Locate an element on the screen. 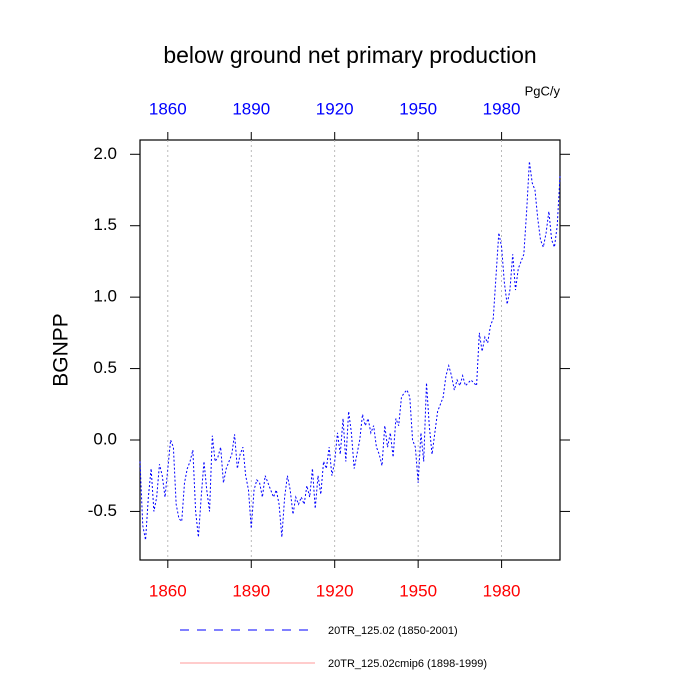 Image resolution: width=700 pixels, height=700 pixels. x-tick-label: 1860 is located at coordinates (168, 590).